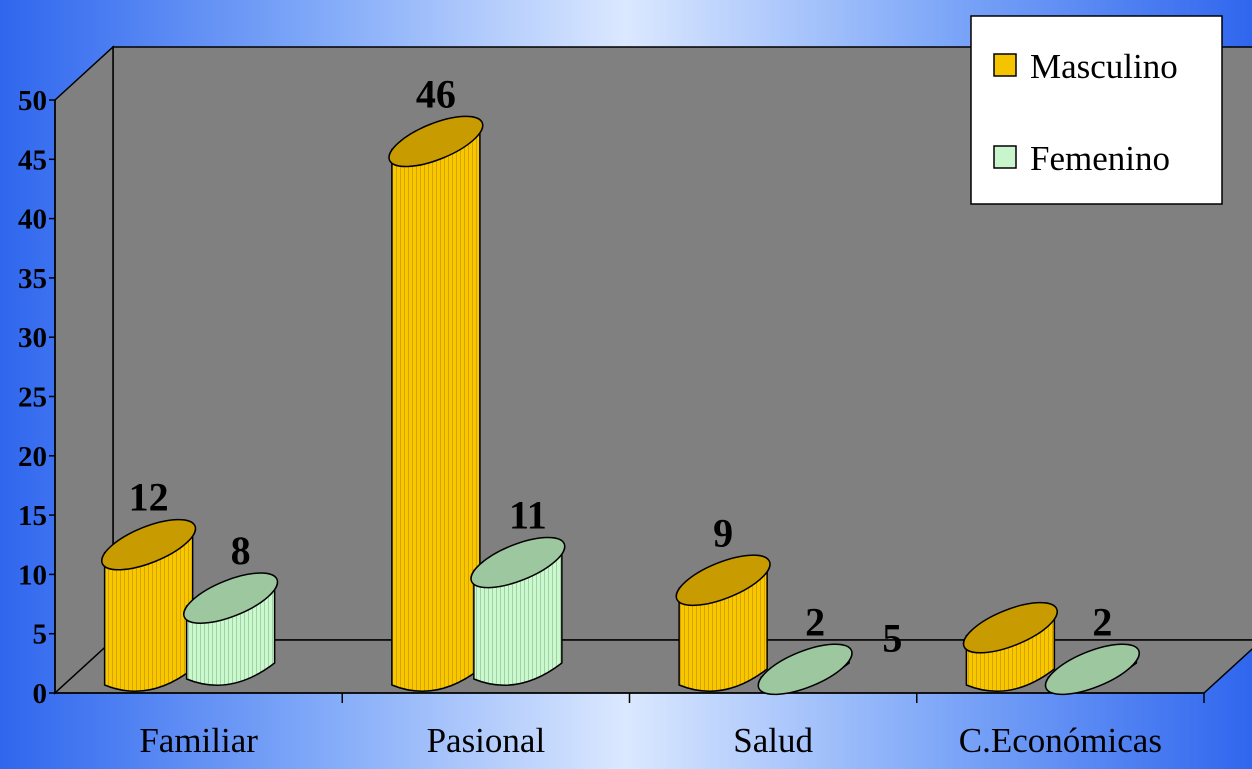  I want to click on legend-box, so click(1096, 110).